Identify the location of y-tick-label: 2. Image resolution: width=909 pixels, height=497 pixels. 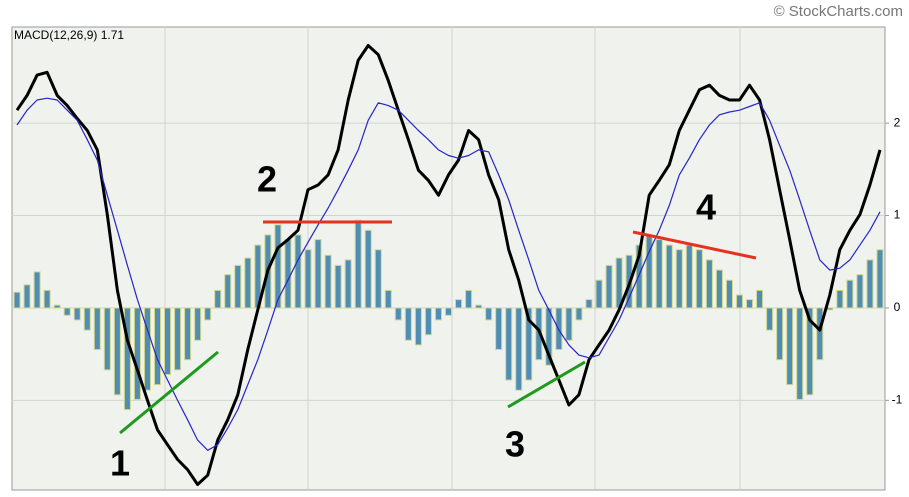
(897, 122).